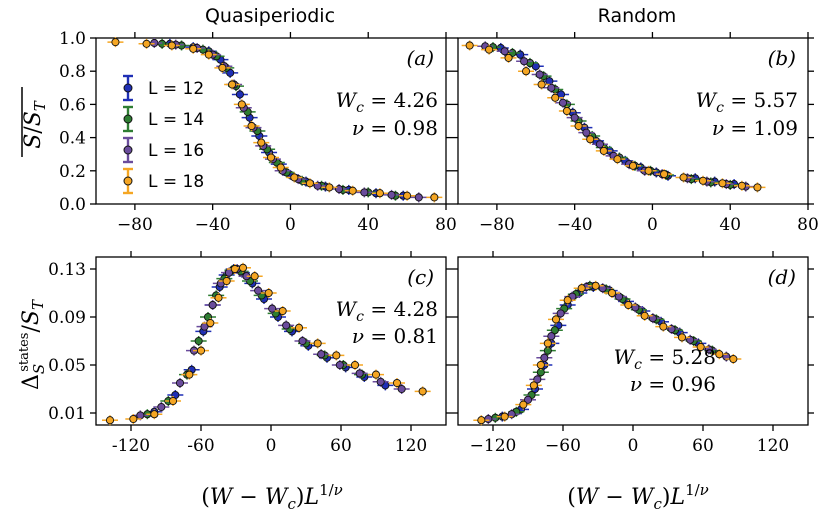 The height and width of the screenshot is (513, 831). I want to click on x-tick-label: −120, so click(493, 446).